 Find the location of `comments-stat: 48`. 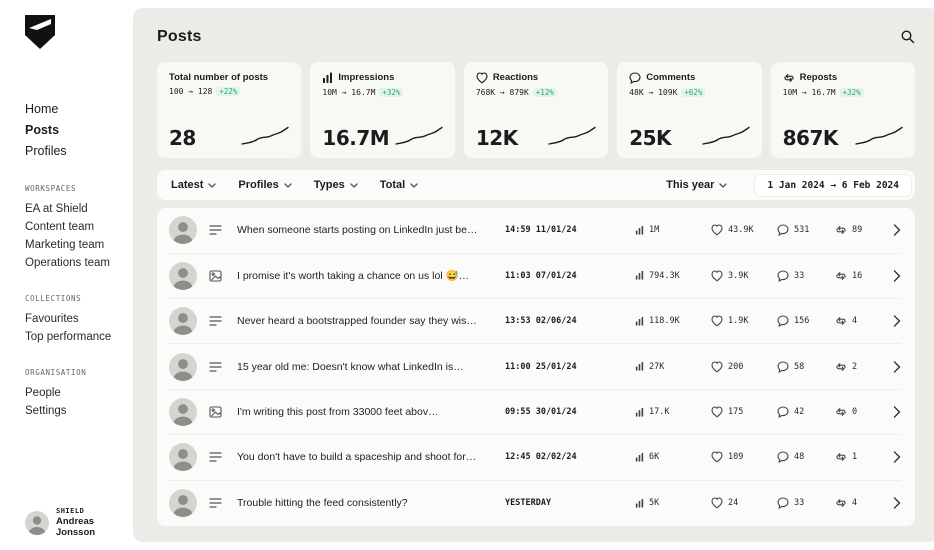

comments-stat: 48 is located at coordinates (806, 457).